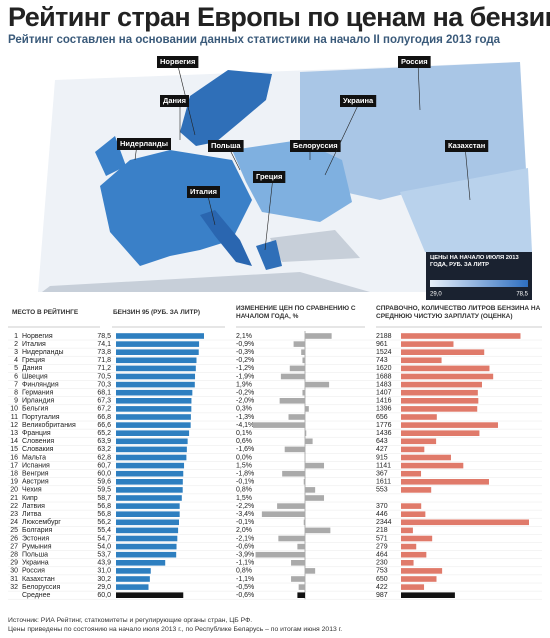  Describe the element at coordinates (144, 143) in the screenshot. I see `map-label: Нидерланды` at that location.